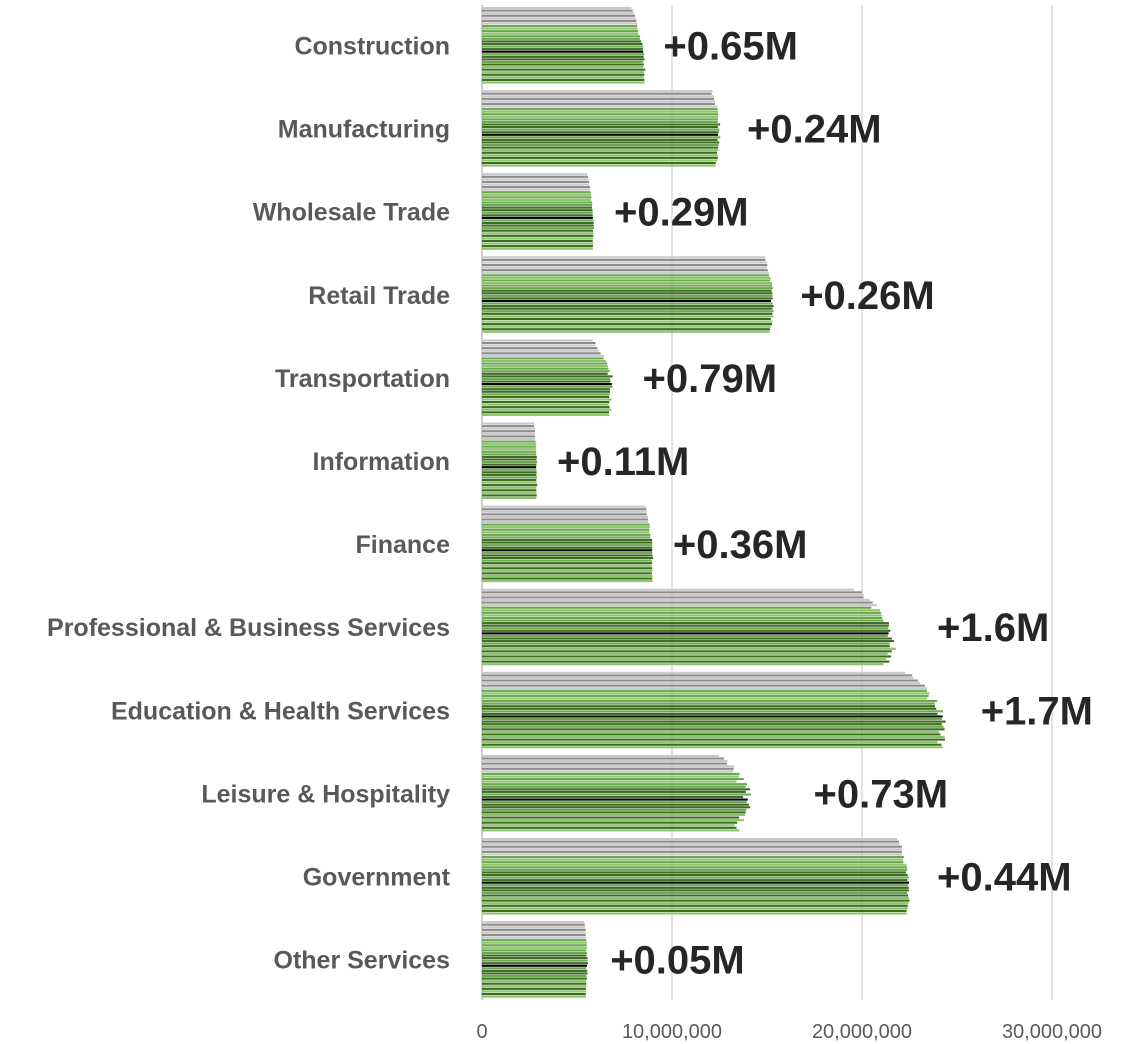 The height and width of the screenshot is (1044, 1131). I want to click on change-label: +0.29M, so click(681, 213).